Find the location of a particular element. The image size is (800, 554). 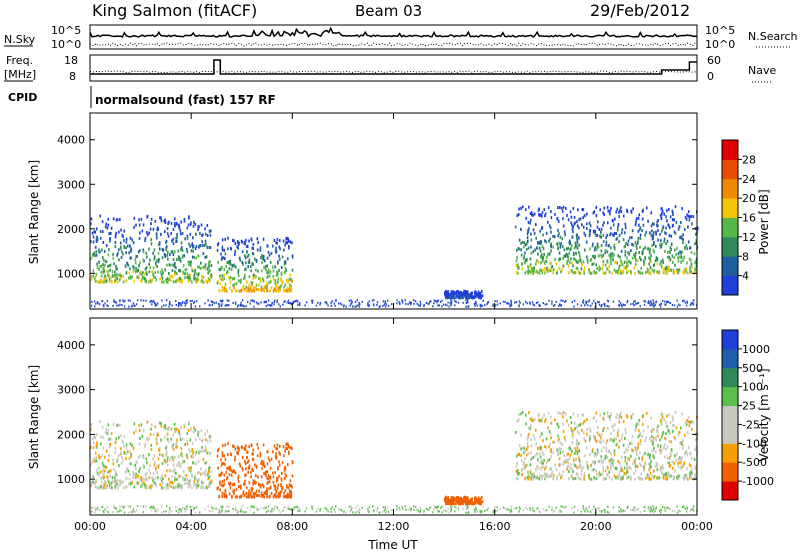

nave-series is located at coordinates (393, 72).